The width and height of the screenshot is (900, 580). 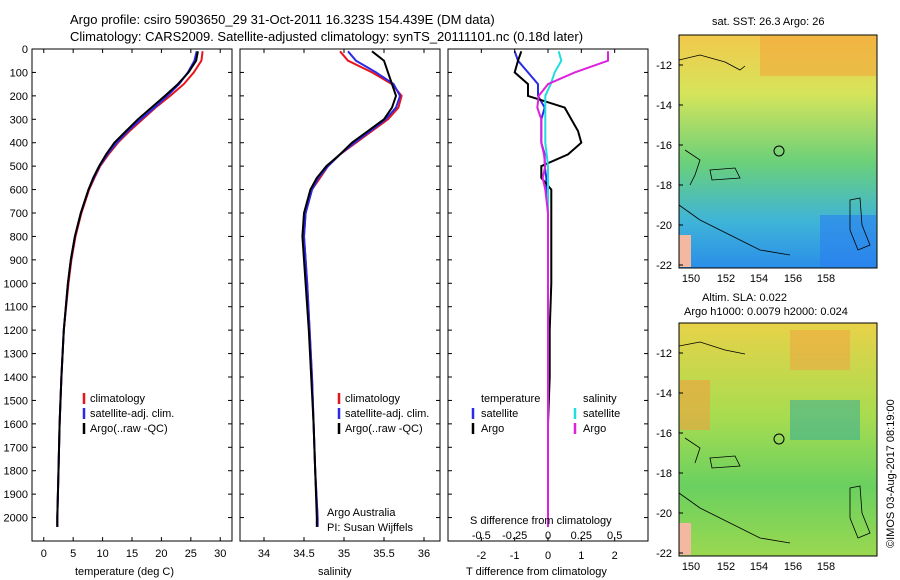 What do you see at coordinates (361, 513) in the screenshot?
I see `annotation-argo-australia: Argo Australia` at bounding box center [361, 513].